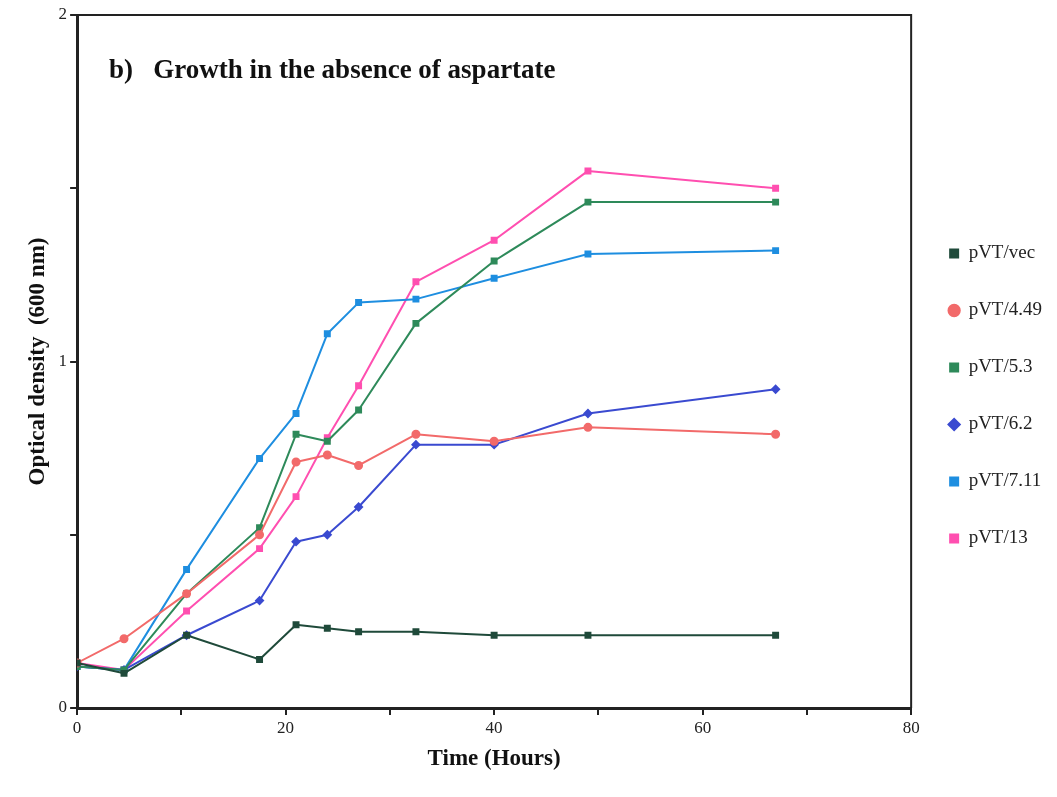 The width and height of the screenshot is (1057, 797). I want to click on legend-label: pVT/4.49, so click(1005, 309).